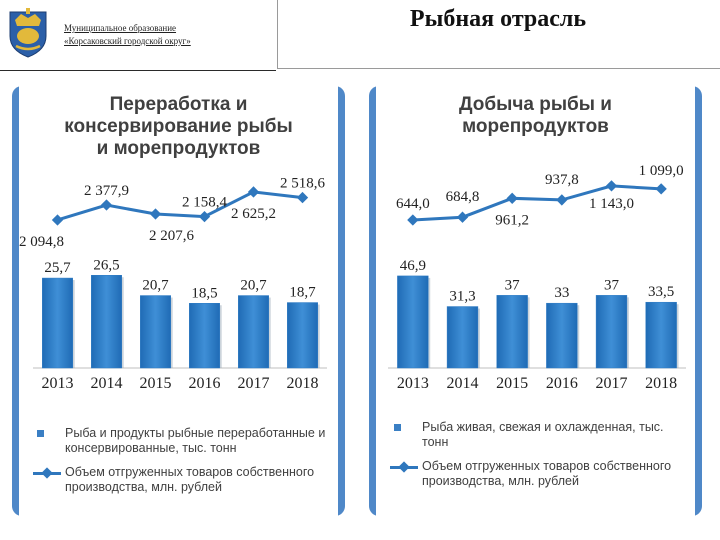  What do you see at coordinates (413, 266) in the screenshot?
I see `bar-value-label: 46,9` at bounding box center [413, 266].